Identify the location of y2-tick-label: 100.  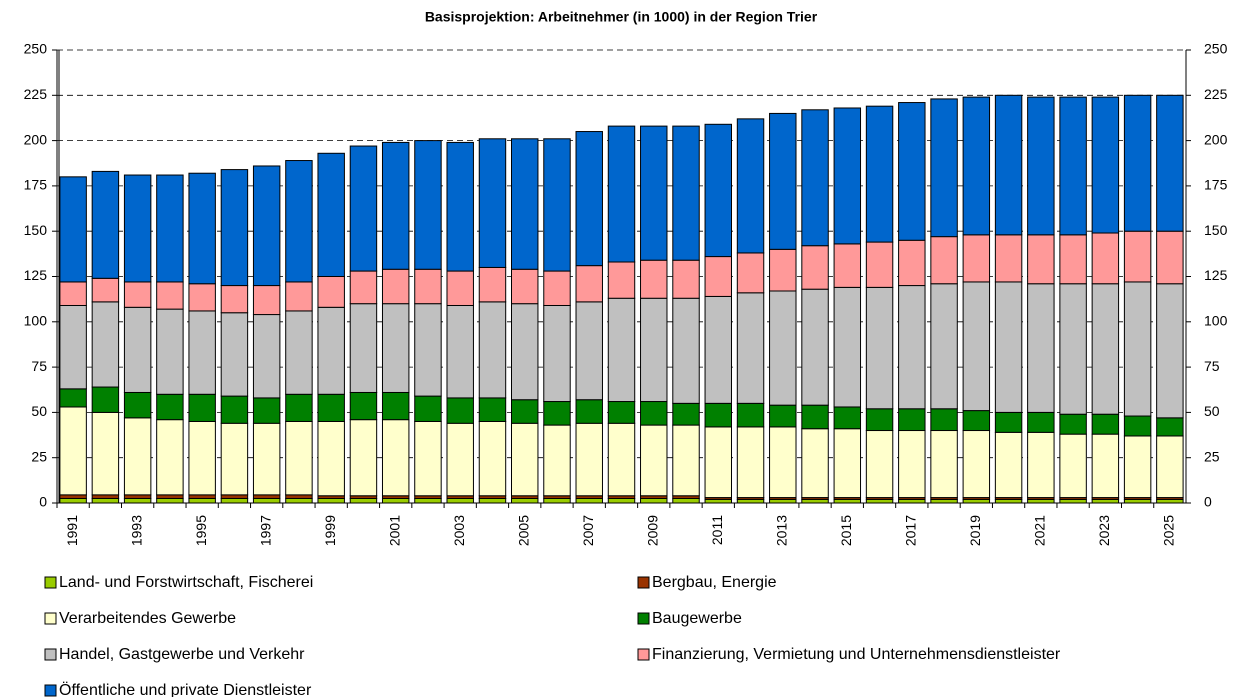
(1216, 321).